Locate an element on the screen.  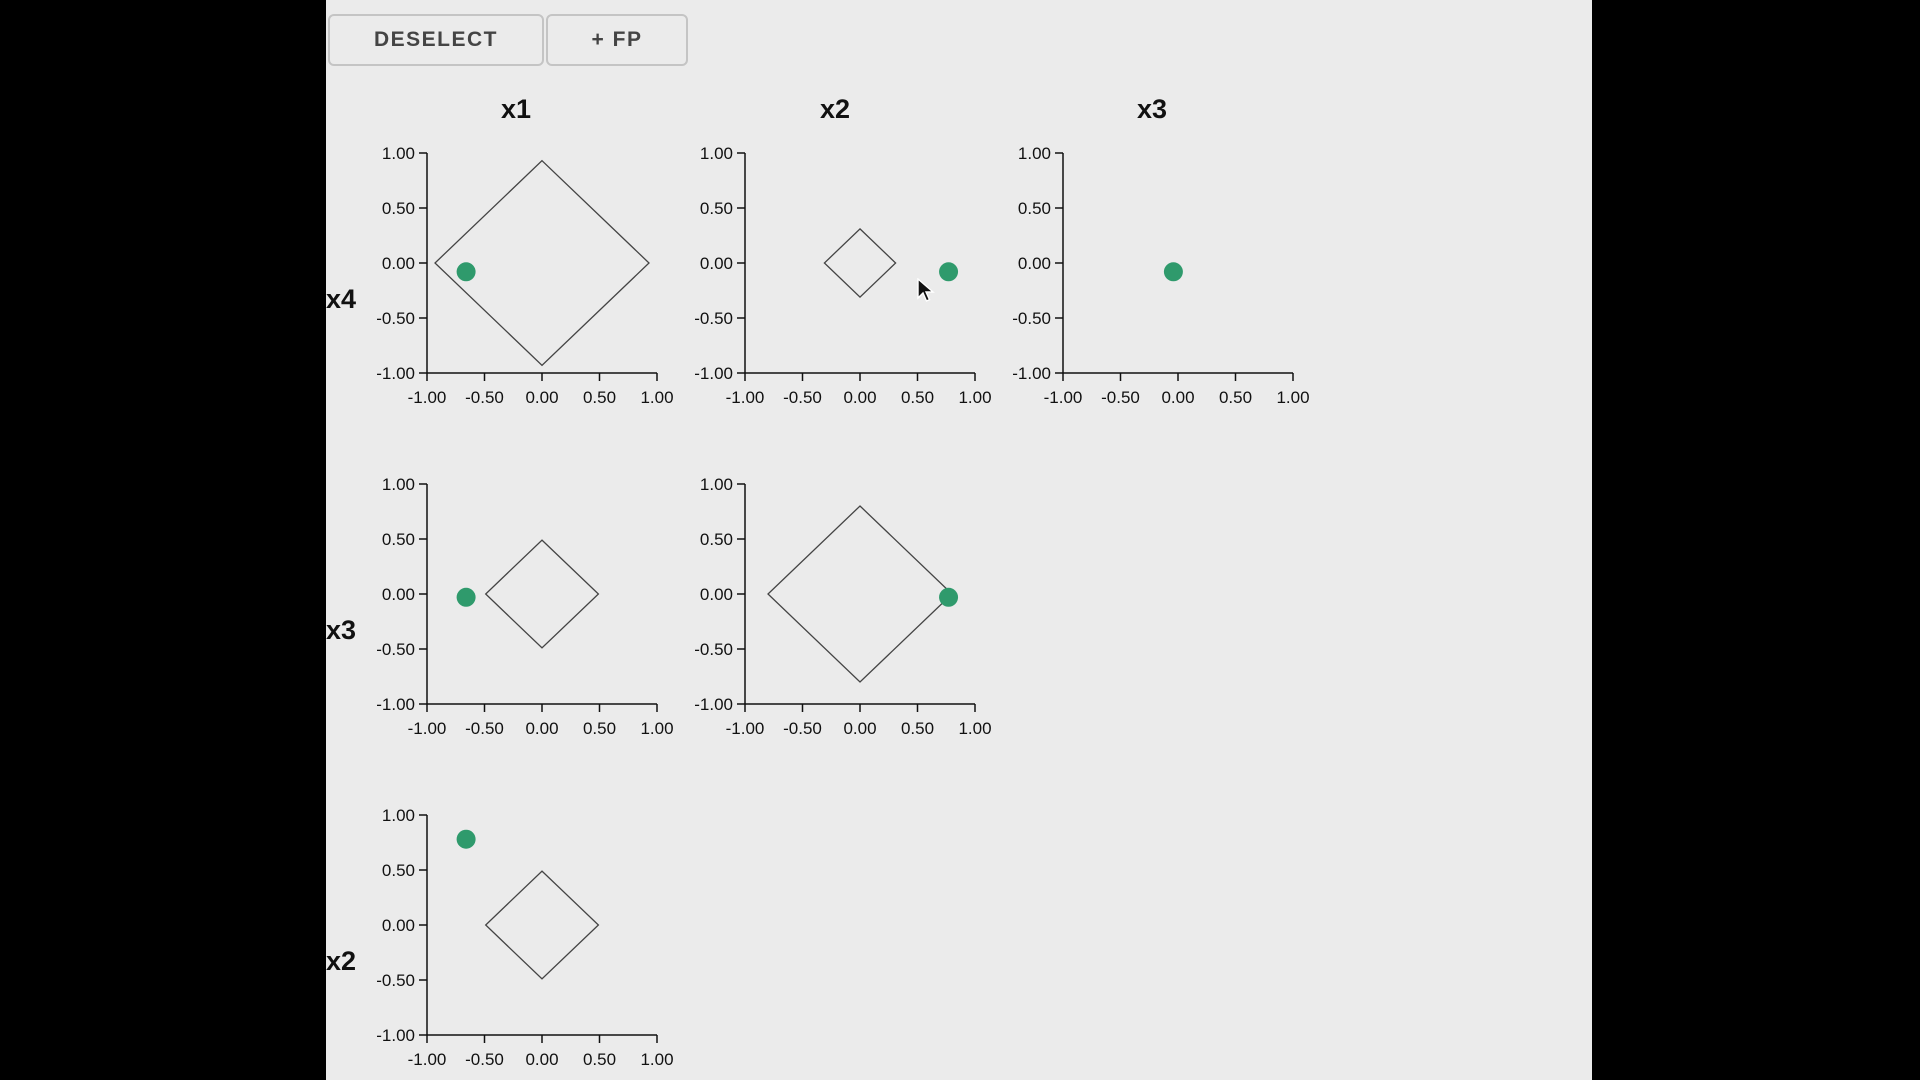
column-label-x1: x1 is located at coordinates (516, 109).